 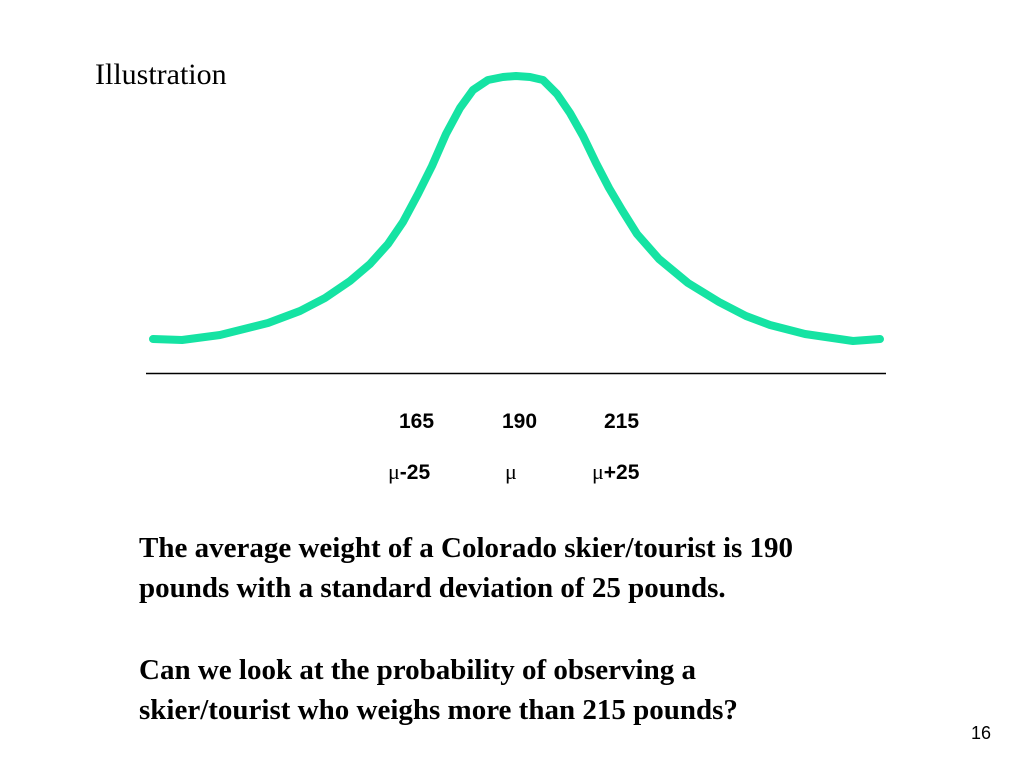 What do you see at coordinates (622, 421) in the screenshot?
I see `x-value-215: 215` at bounding box center [622, 421].